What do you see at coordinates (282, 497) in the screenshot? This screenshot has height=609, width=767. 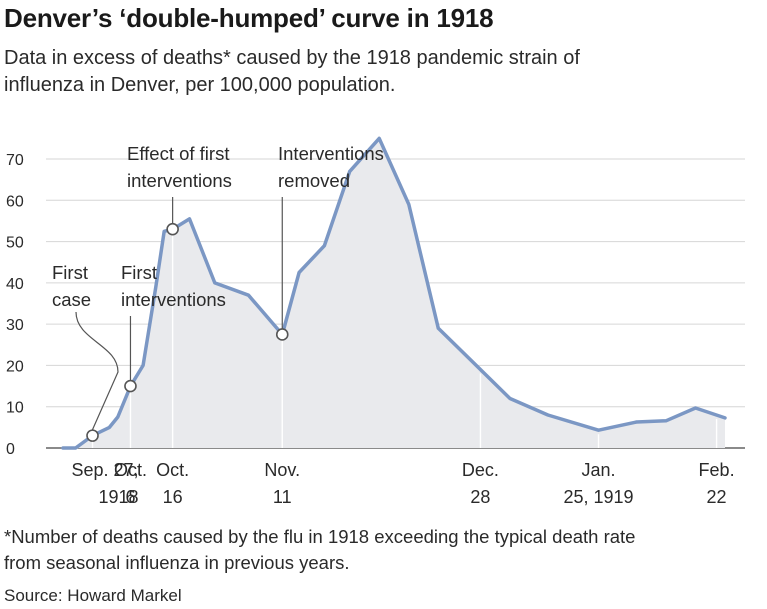 I see `x-tick-label: 11` at bounding box center [282, 497].